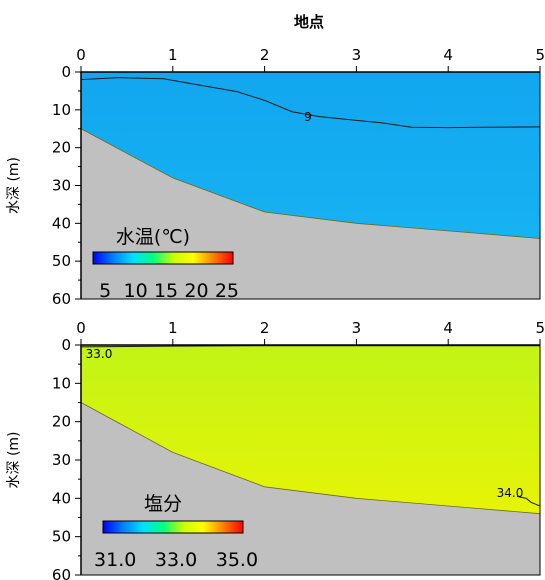 This screenshot has height=580, width=545. Describe the element at coordinates (309, 22) in the screenshot. I see `x-axis-title: 地点` at that location.